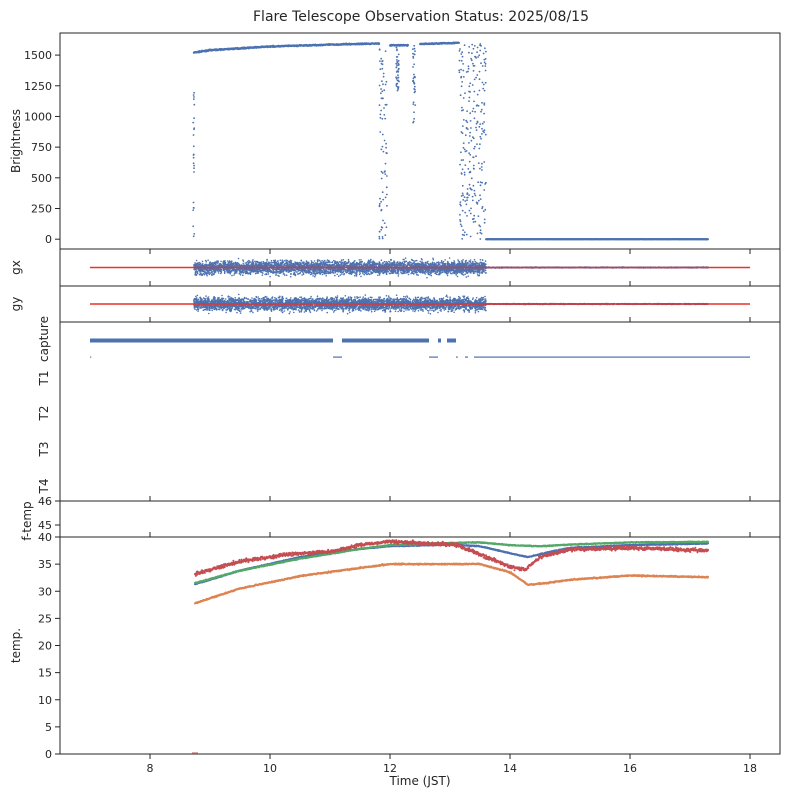 The width and height of the screenshot is (789, 798). Describe the element at coordinates (16, 267) in the screenshot. I see `gx-ylabel: gx` at that location.